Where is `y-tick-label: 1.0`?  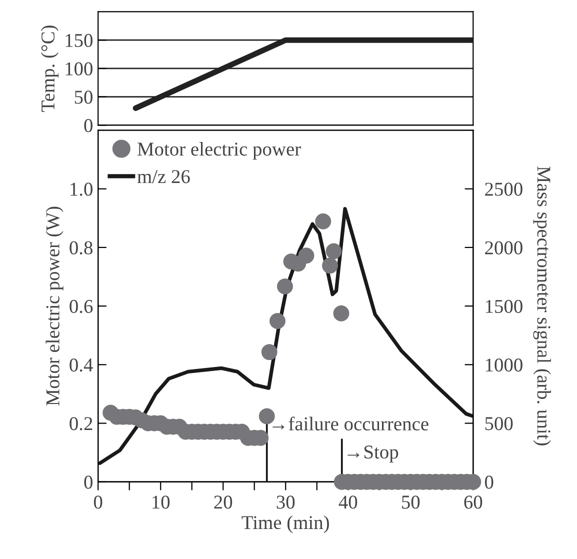 y-tick-label: 1.0 is located at coordinates (81, 189).